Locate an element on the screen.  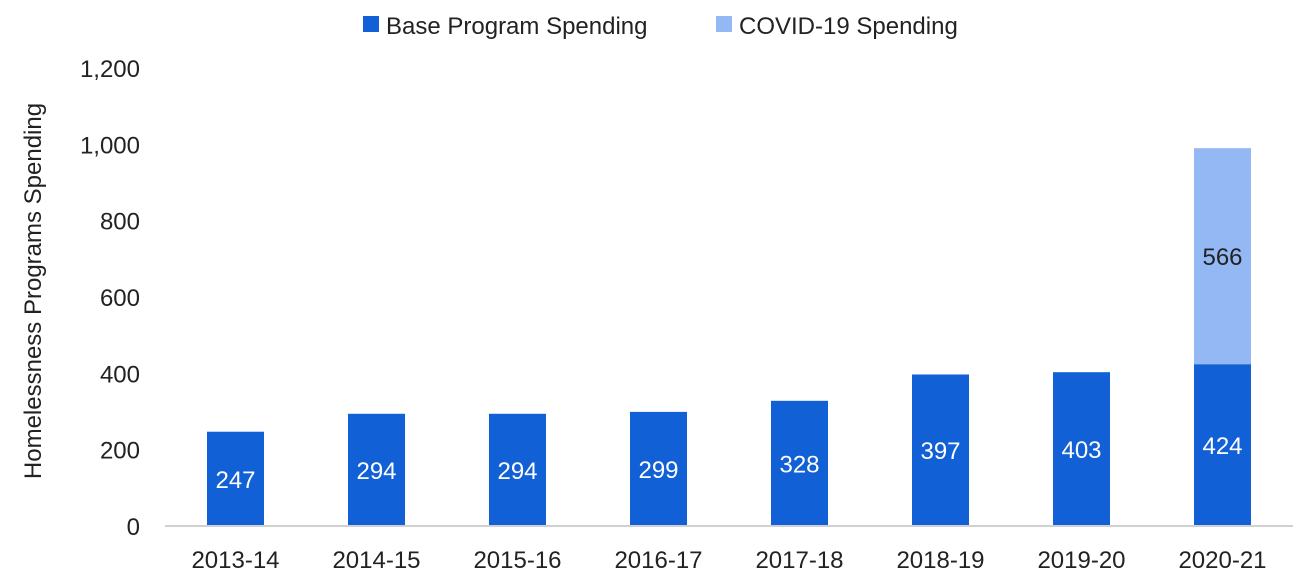
x-tick-label: 2015-16 is located at coordinates (517, 560).